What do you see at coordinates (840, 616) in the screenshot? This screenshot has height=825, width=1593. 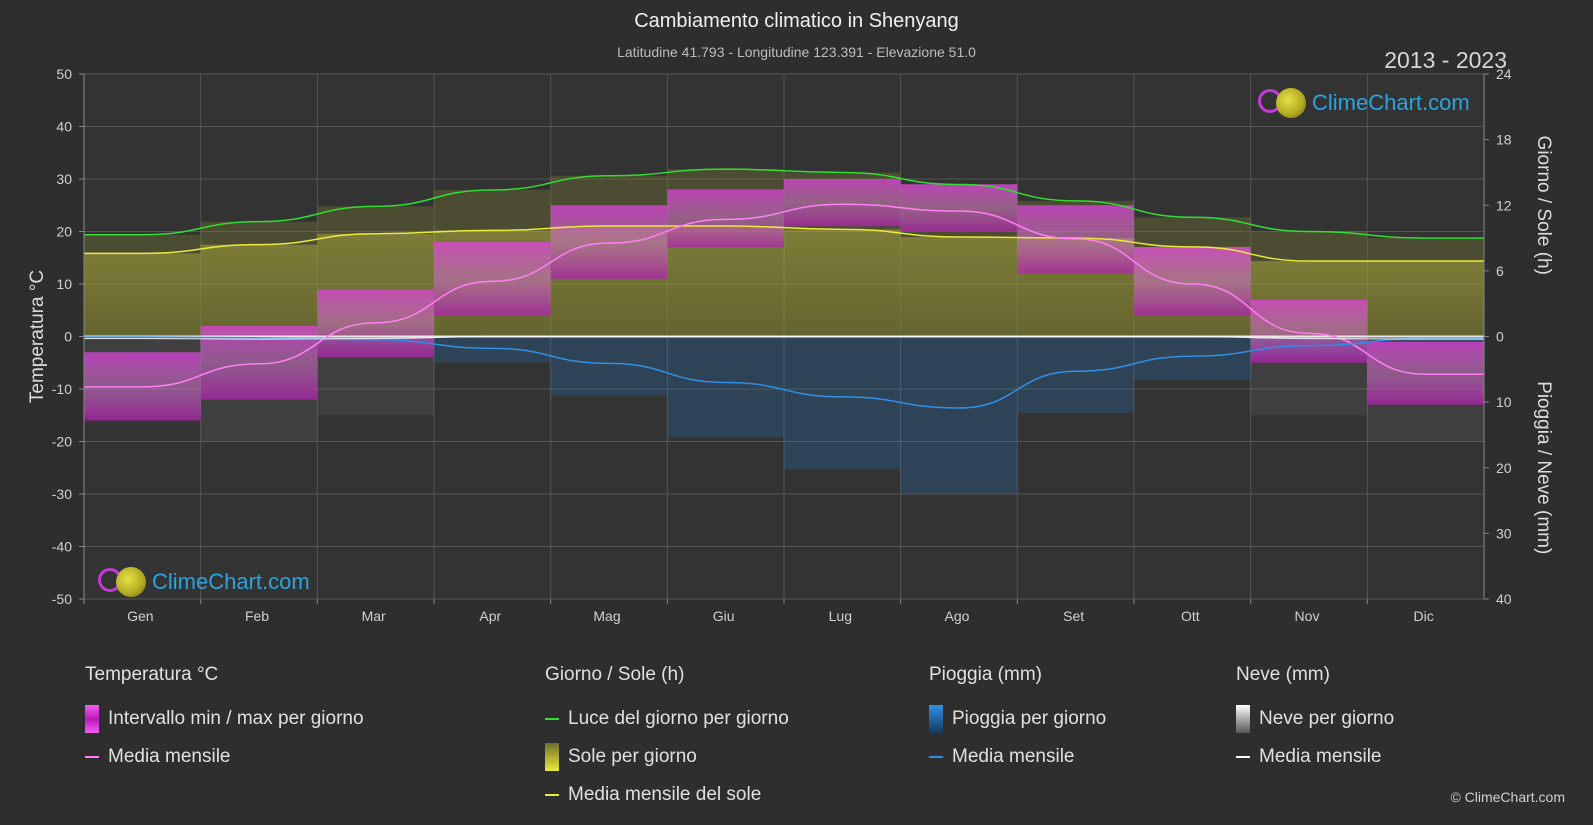 I see `month-label: Lug` at bounding box center [840, 616].